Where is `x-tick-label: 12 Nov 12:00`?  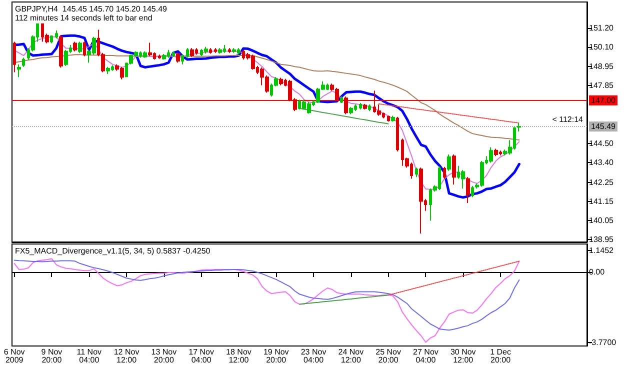 x-tick-label: 12 Nov 12:00 is located at coordinates (127, 356).